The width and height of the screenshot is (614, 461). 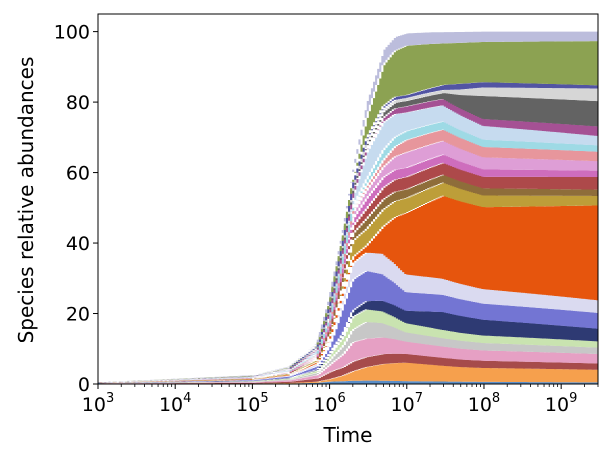 I want to click on x-tick-label: 10⁴, so click(x=175, y=403).